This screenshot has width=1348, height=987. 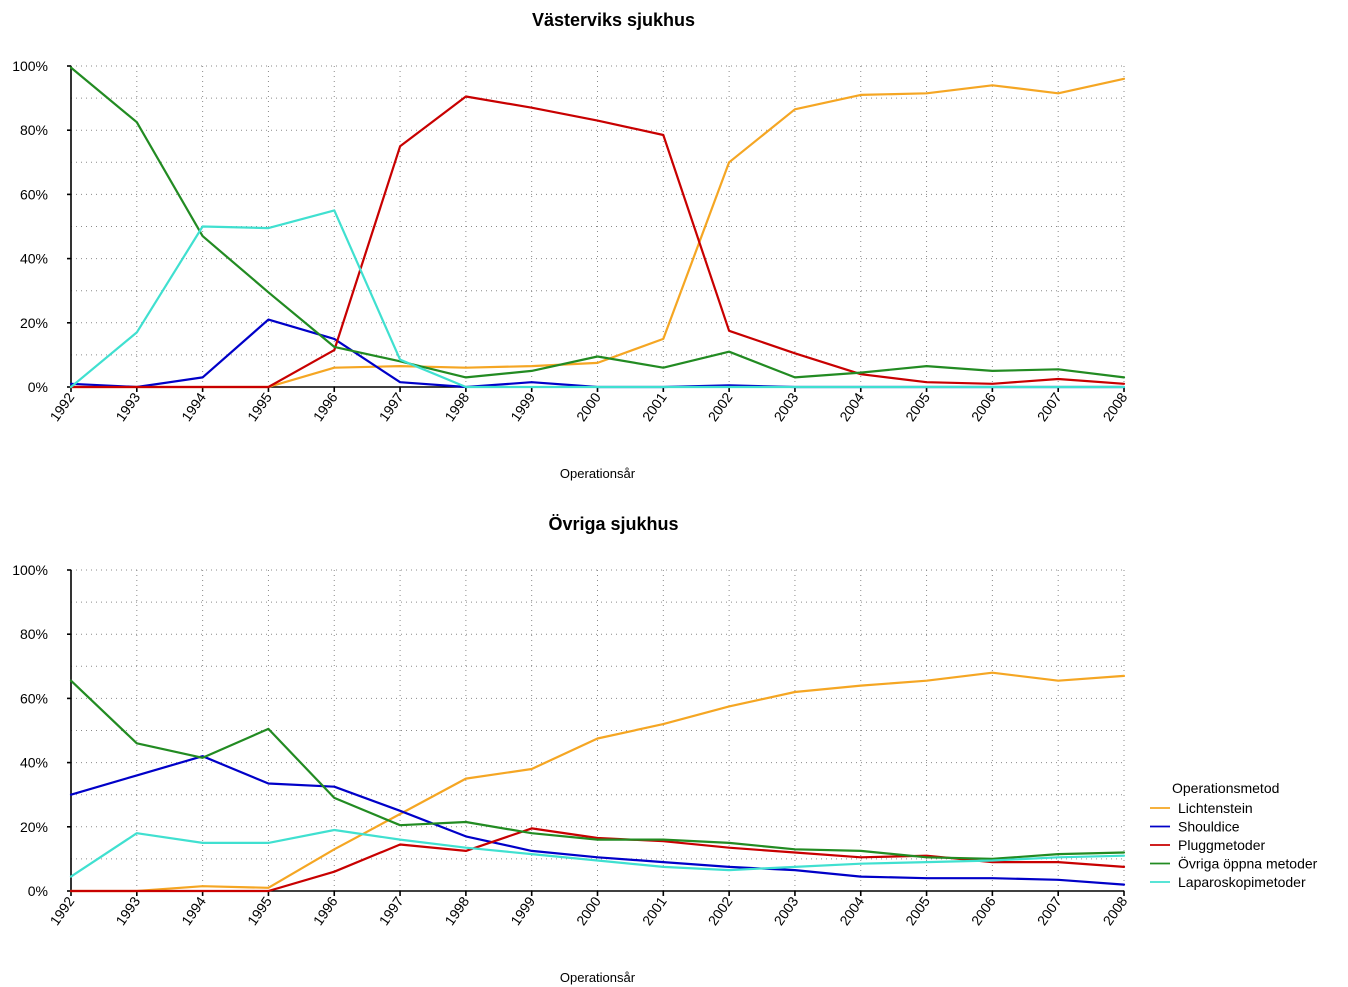 What do you see at coordinates (1209, 827) in the screenshot?
I see `legend-item-label: Shouldice` at bounding box center [1209, 827].